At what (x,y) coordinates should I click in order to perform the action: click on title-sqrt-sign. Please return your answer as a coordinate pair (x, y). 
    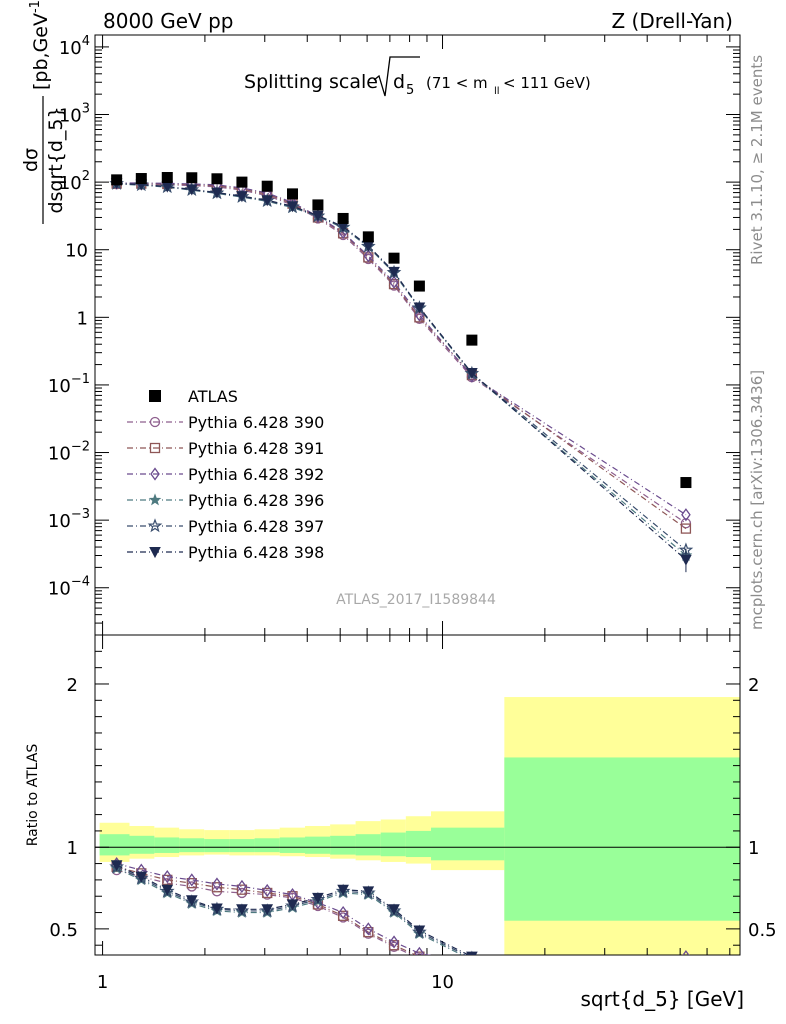
    Looking at the image, I should click on (396, 76).